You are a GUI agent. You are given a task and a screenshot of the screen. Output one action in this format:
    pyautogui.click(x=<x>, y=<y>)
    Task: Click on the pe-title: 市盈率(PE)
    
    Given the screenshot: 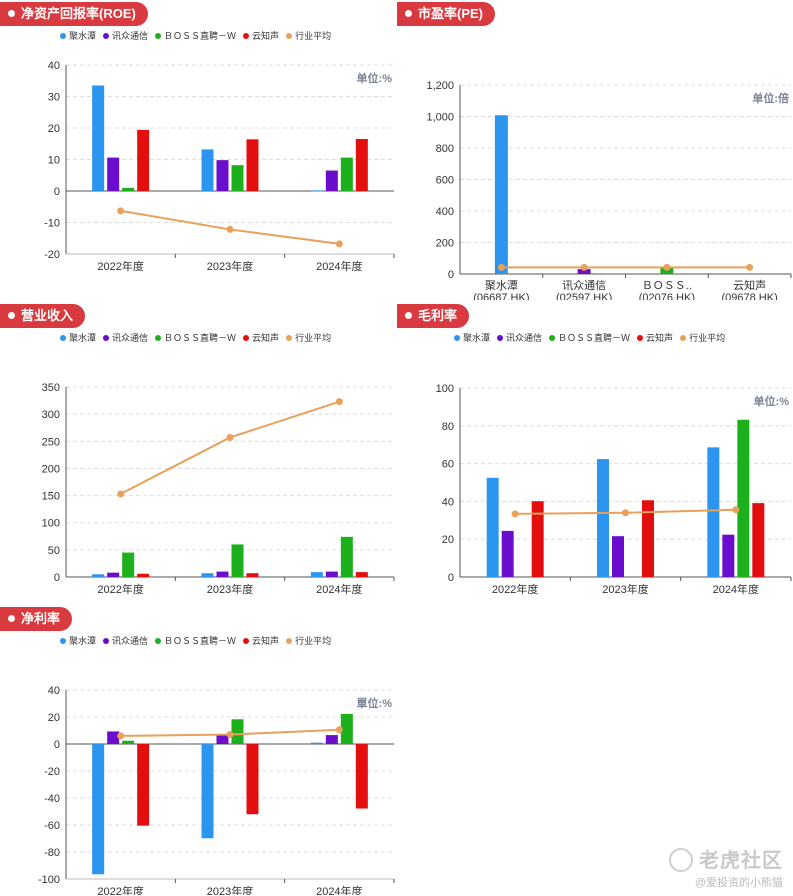 What is the action you would take?
    pyautogui.click(x=451, y=13)
    